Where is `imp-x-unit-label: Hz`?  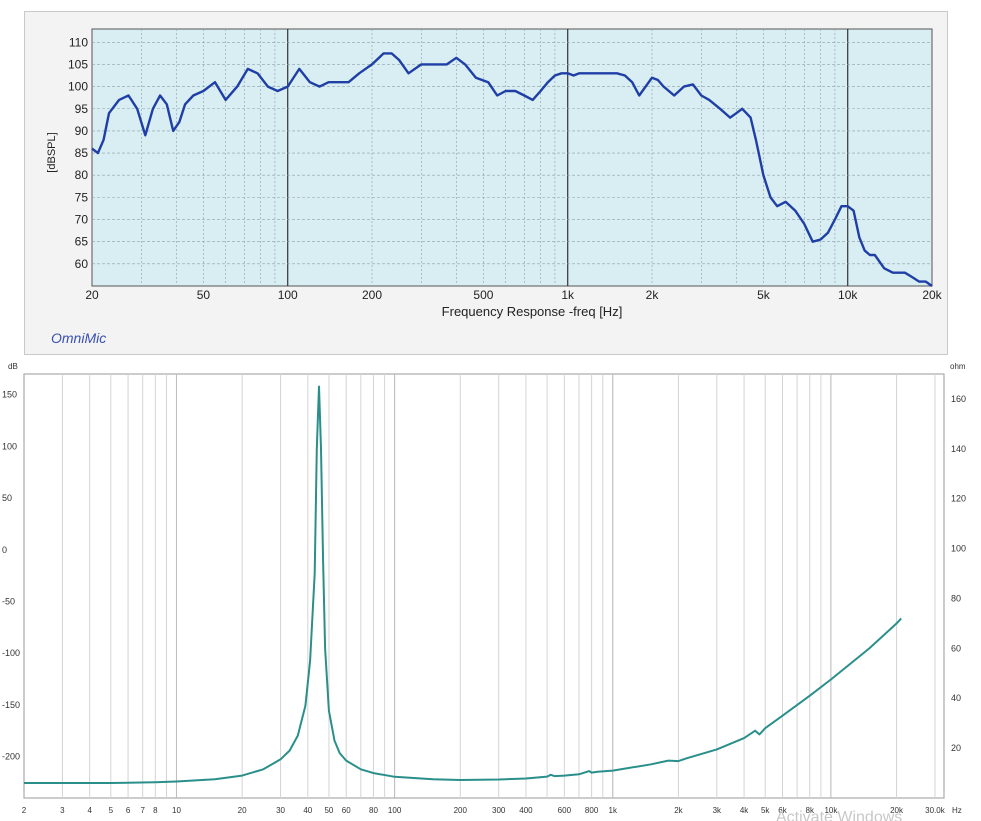
imp-x-unit-label: Hz is located at coordinates (957, 810).